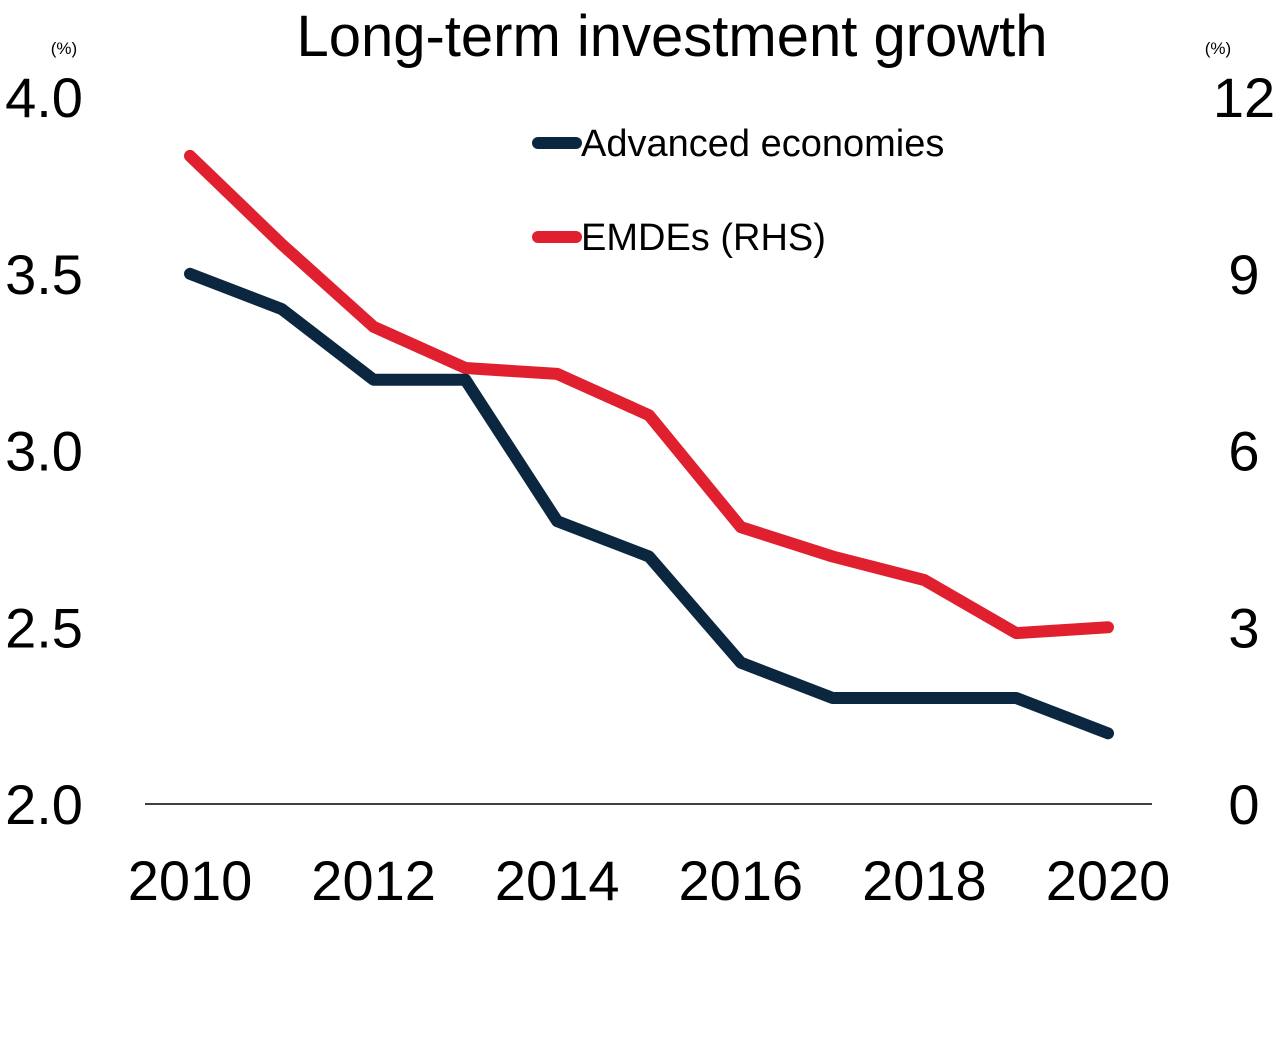 Image resolution: width=1280 pixels, height=1040 pixels. I want to click on y-left-tick-label: 3.0, so click(44, 451).